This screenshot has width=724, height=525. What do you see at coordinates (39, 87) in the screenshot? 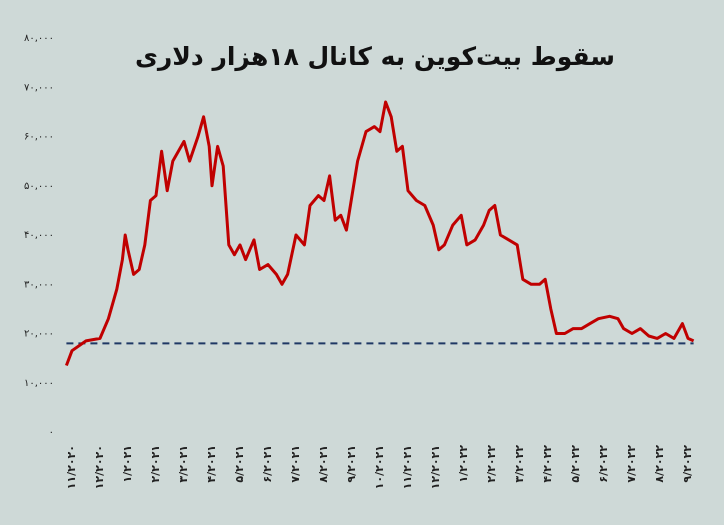
I see `y-tick-label: ۷۰,۰۰۰` at bounding box center [39, 87].